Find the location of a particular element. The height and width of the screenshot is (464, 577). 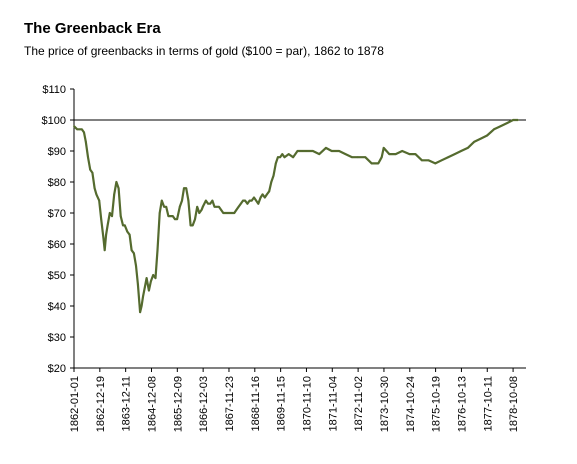

y-tick-label: $30 is located at coordinates (57, 338).